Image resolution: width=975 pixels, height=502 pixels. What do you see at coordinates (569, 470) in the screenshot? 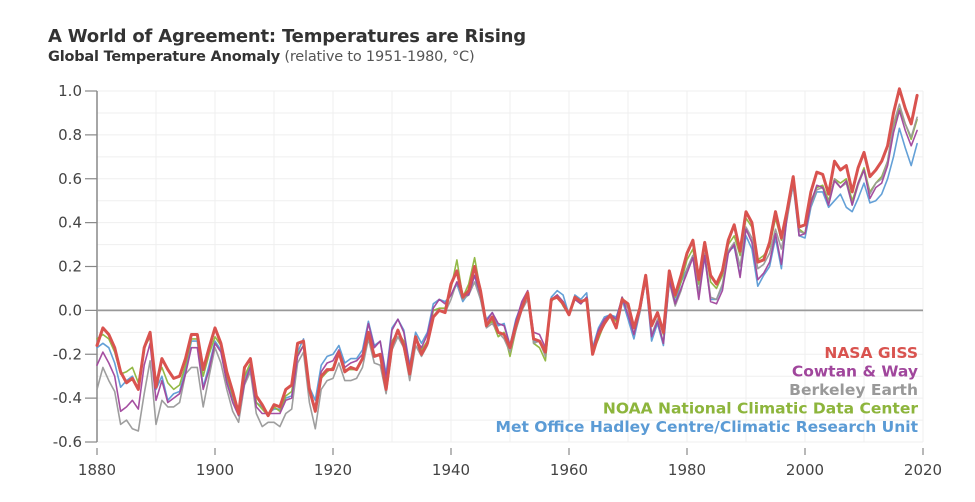
I see `x-tick-label: 1960` at bounding box center [569, 470].